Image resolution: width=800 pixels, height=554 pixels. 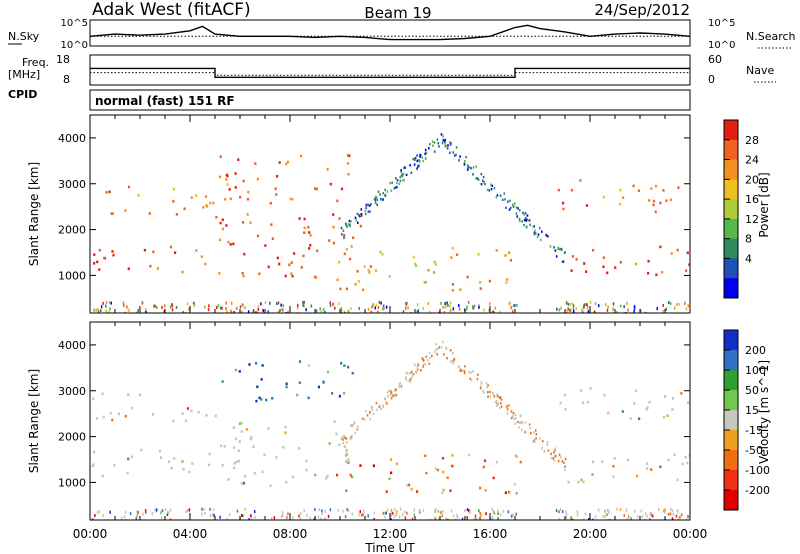 What do you see at coordinates (389, 547) in the screenshot?
I see `time-axis-label: Time UT` at bounding box center [389, 547].